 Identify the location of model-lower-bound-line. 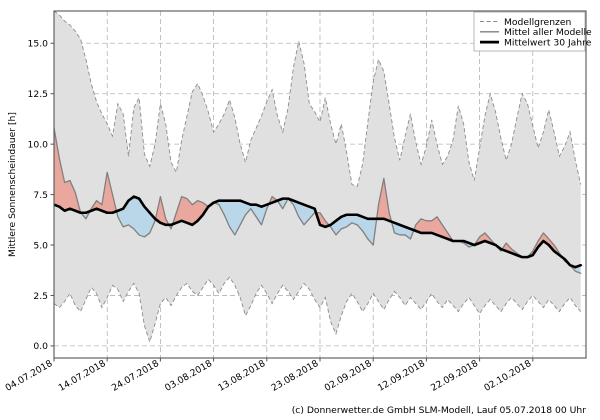
(318, 310).